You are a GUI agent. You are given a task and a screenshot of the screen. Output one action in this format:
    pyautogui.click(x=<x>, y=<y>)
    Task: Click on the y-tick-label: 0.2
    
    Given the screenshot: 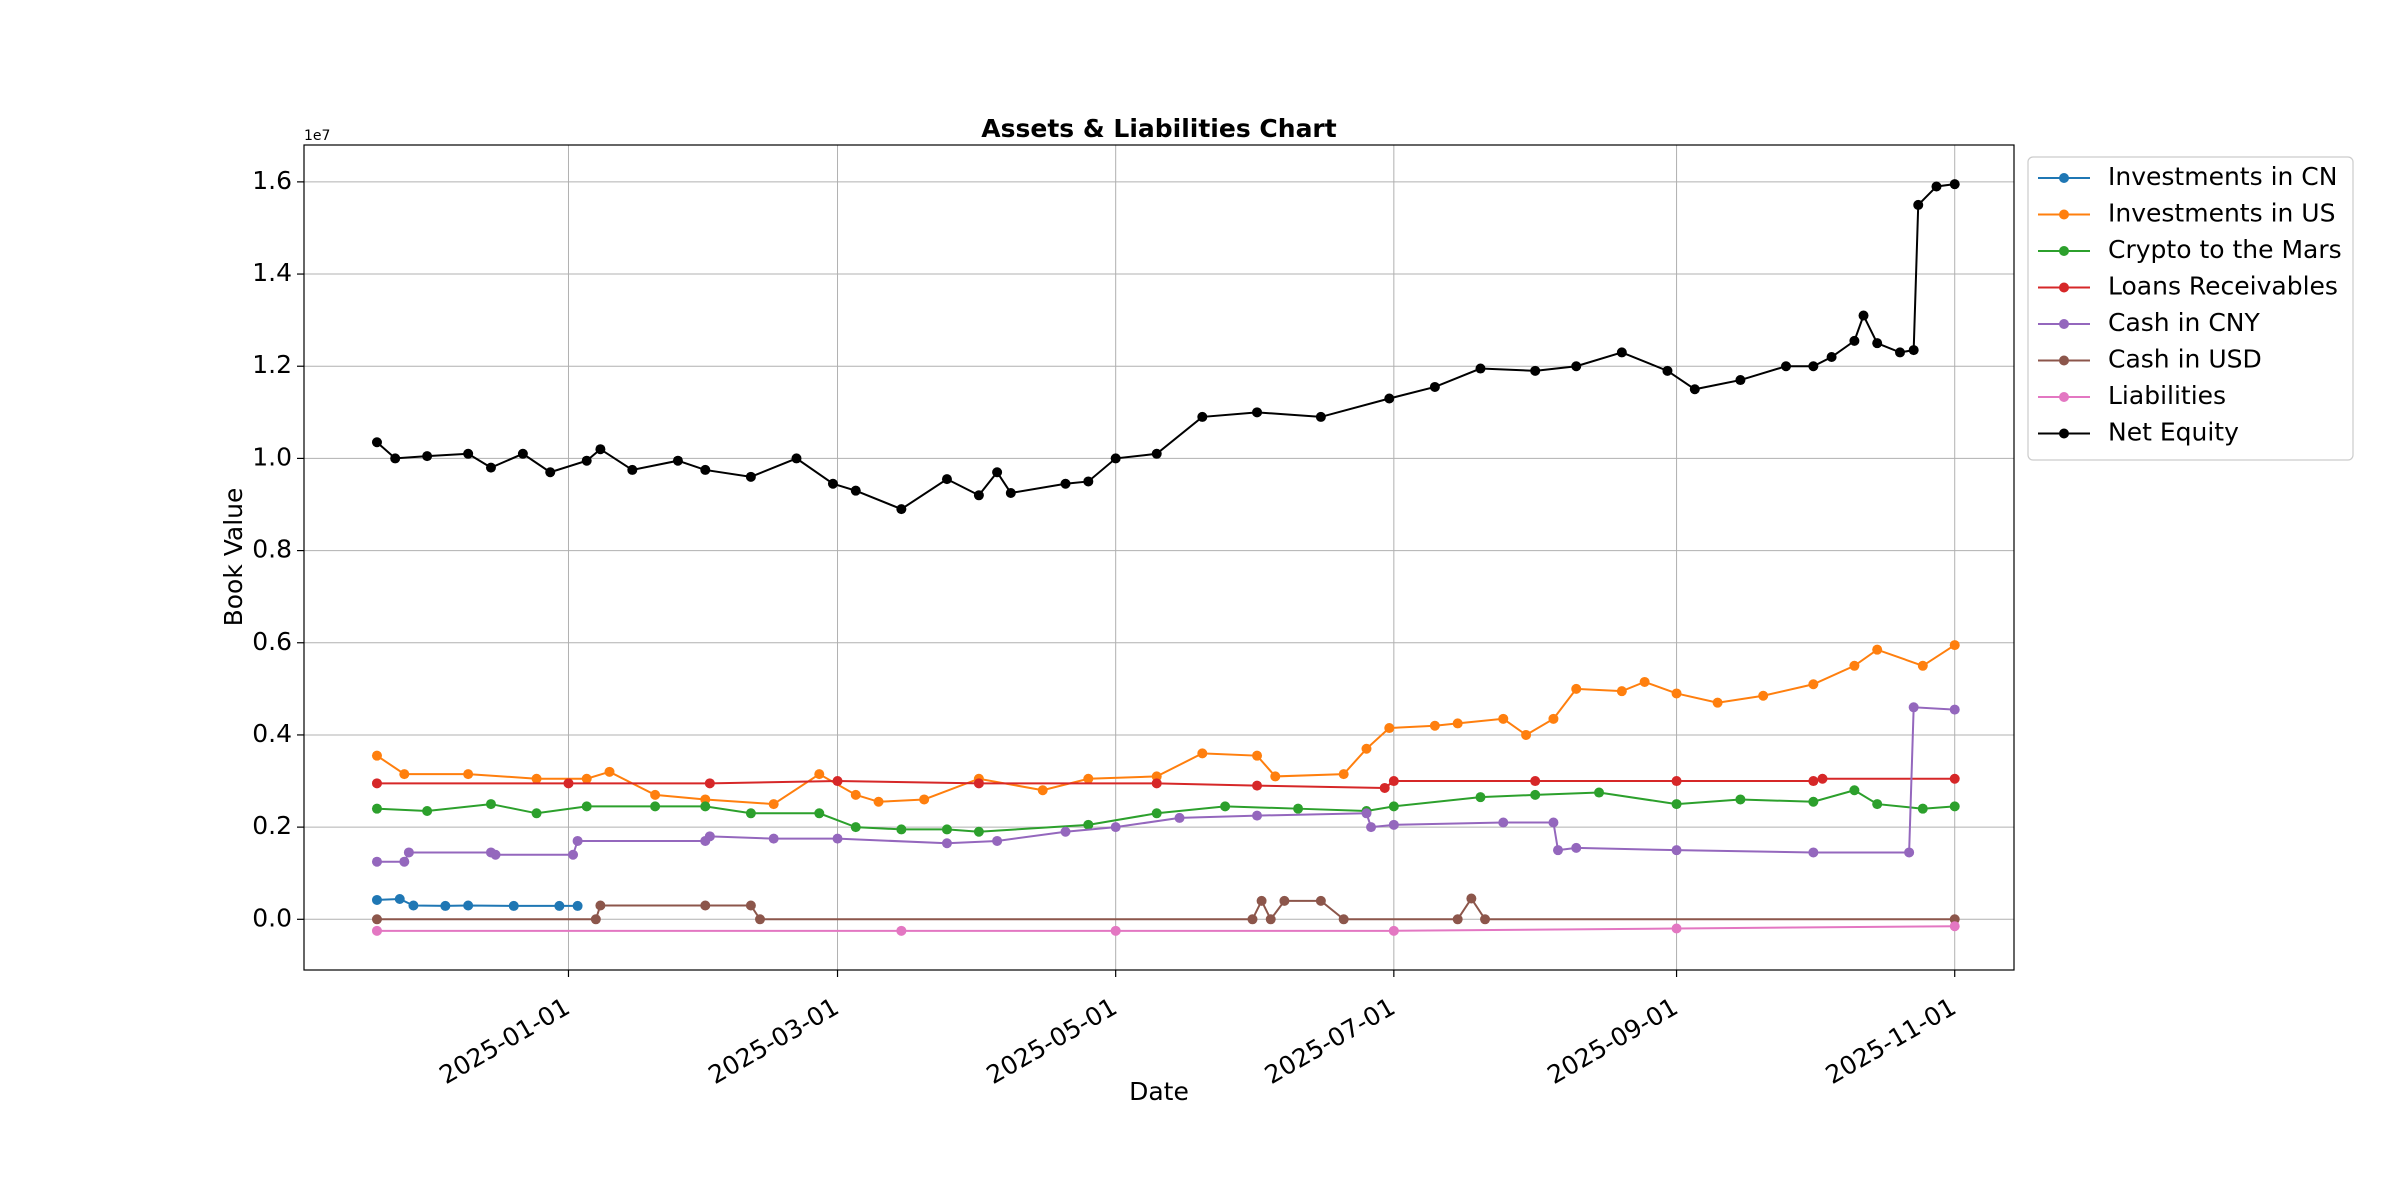 What is the action you would take?
    pyautogui.click(x=272, y=825)
    